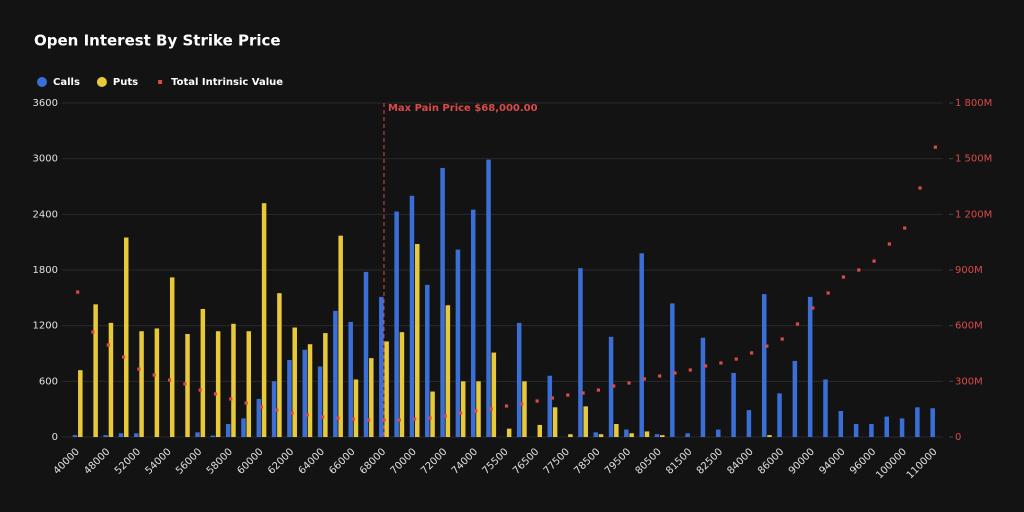 Image resolution: width=1024 pixels, height=512 pixels. I want to click on y2-tick-label: 300M, so click(969, 381).